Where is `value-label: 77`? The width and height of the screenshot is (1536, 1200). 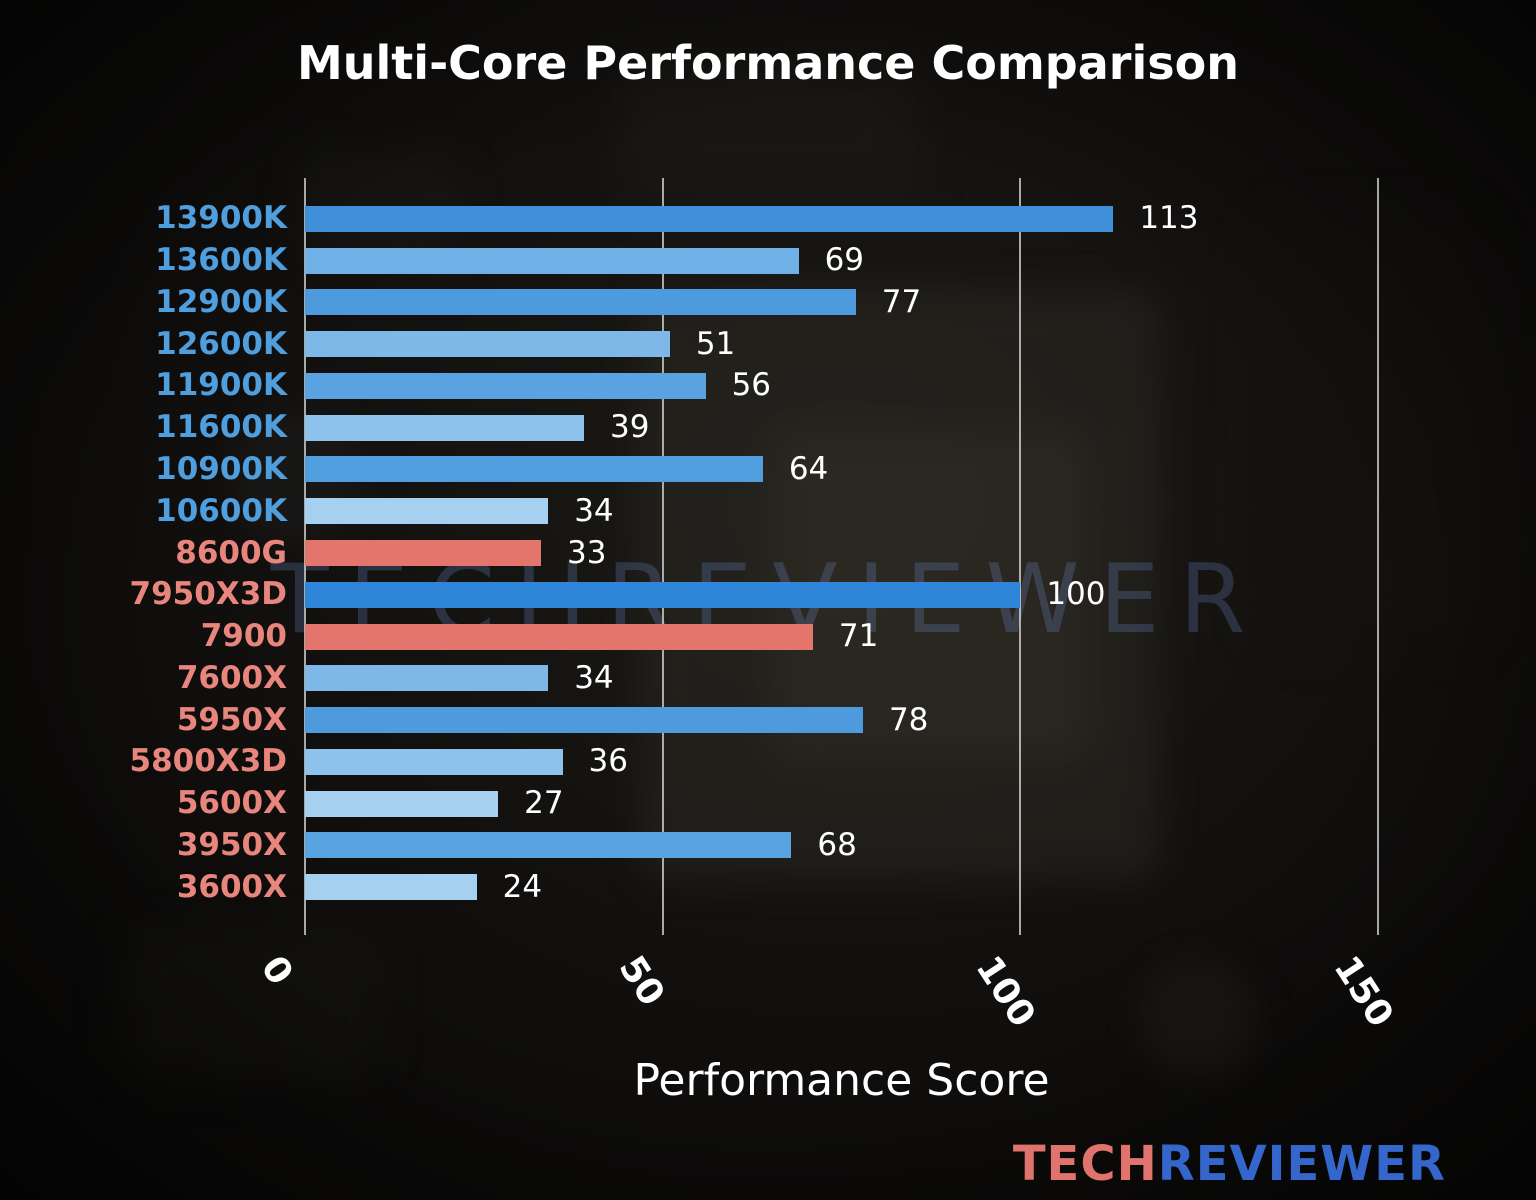 value-label: 77 is located at coordinates (901, 301).